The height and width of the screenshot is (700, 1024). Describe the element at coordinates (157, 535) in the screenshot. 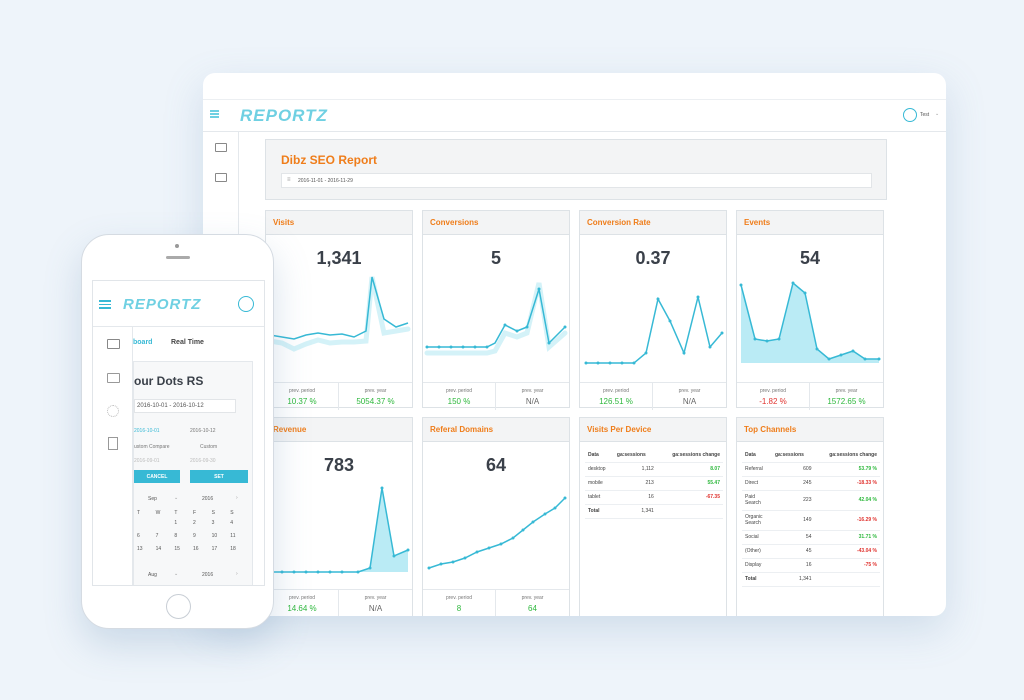

I see `calendar-day: 7` at that location.